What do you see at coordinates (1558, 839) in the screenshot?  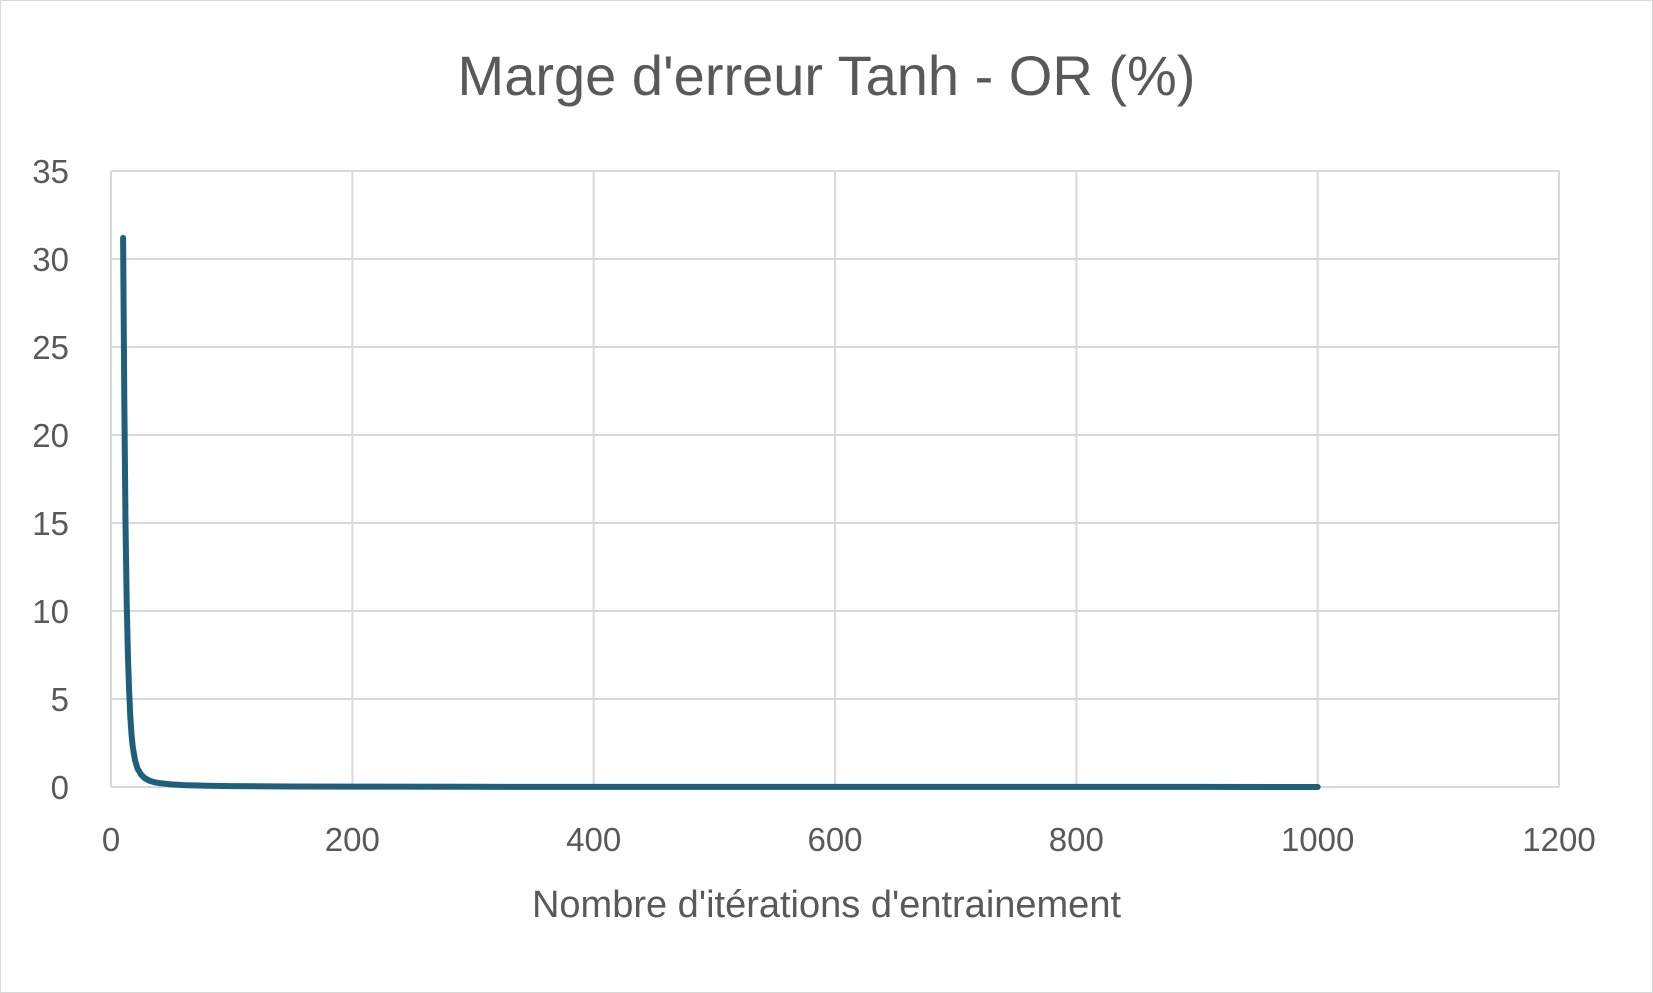 I see `x-tick-label: 1200` at bounding box center [1558, 839].